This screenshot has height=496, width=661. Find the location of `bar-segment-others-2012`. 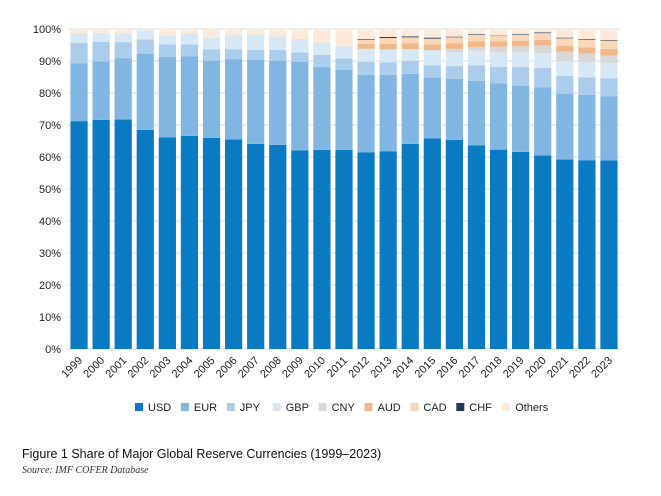

bar-segment-others-2012 is located at coordinates (366, 34).